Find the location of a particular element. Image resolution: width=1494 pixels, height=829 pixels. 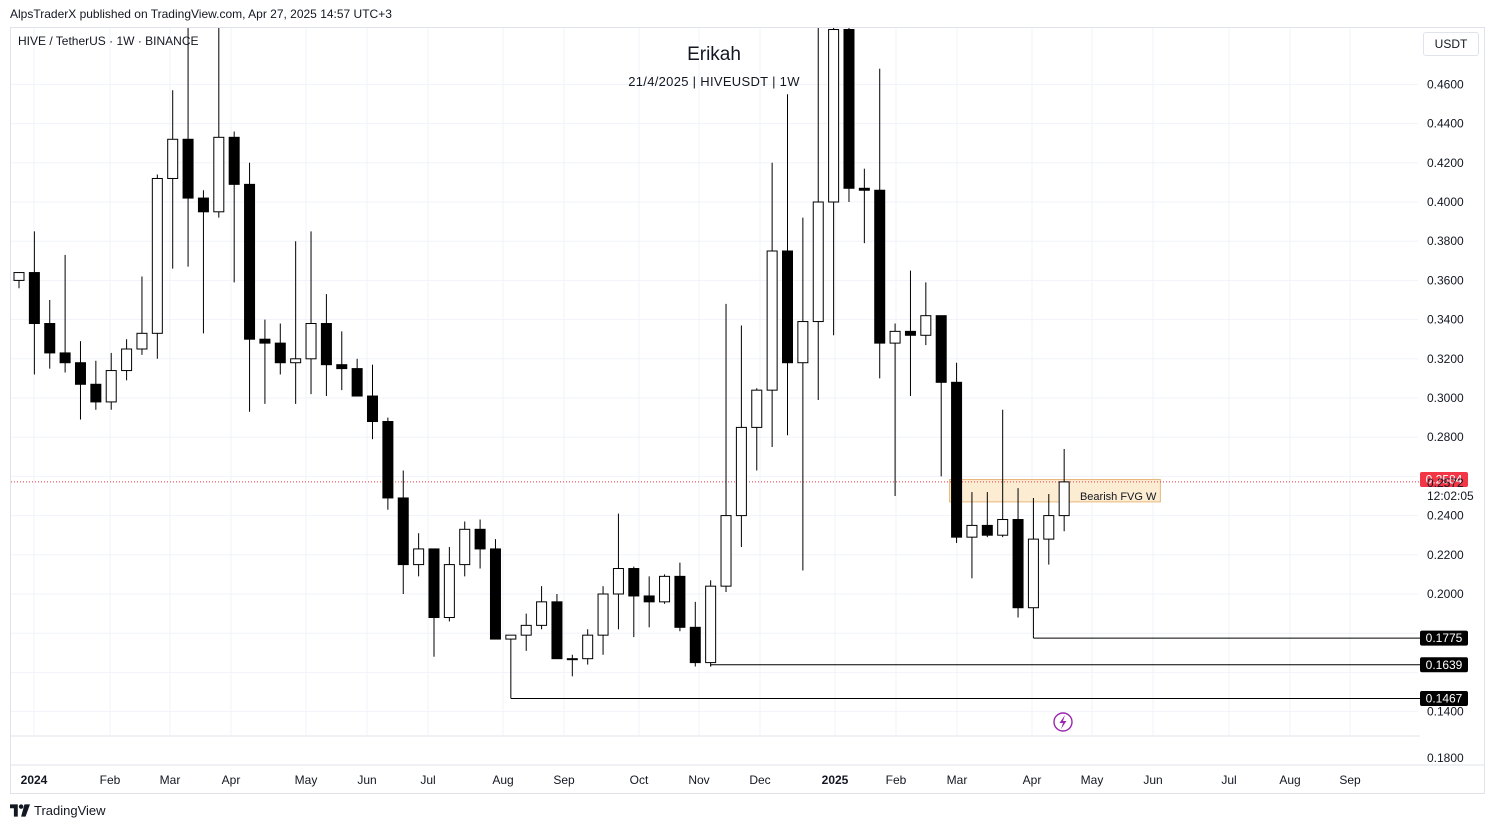

x-tick-label: Oct is located at coordinates (639, 780).